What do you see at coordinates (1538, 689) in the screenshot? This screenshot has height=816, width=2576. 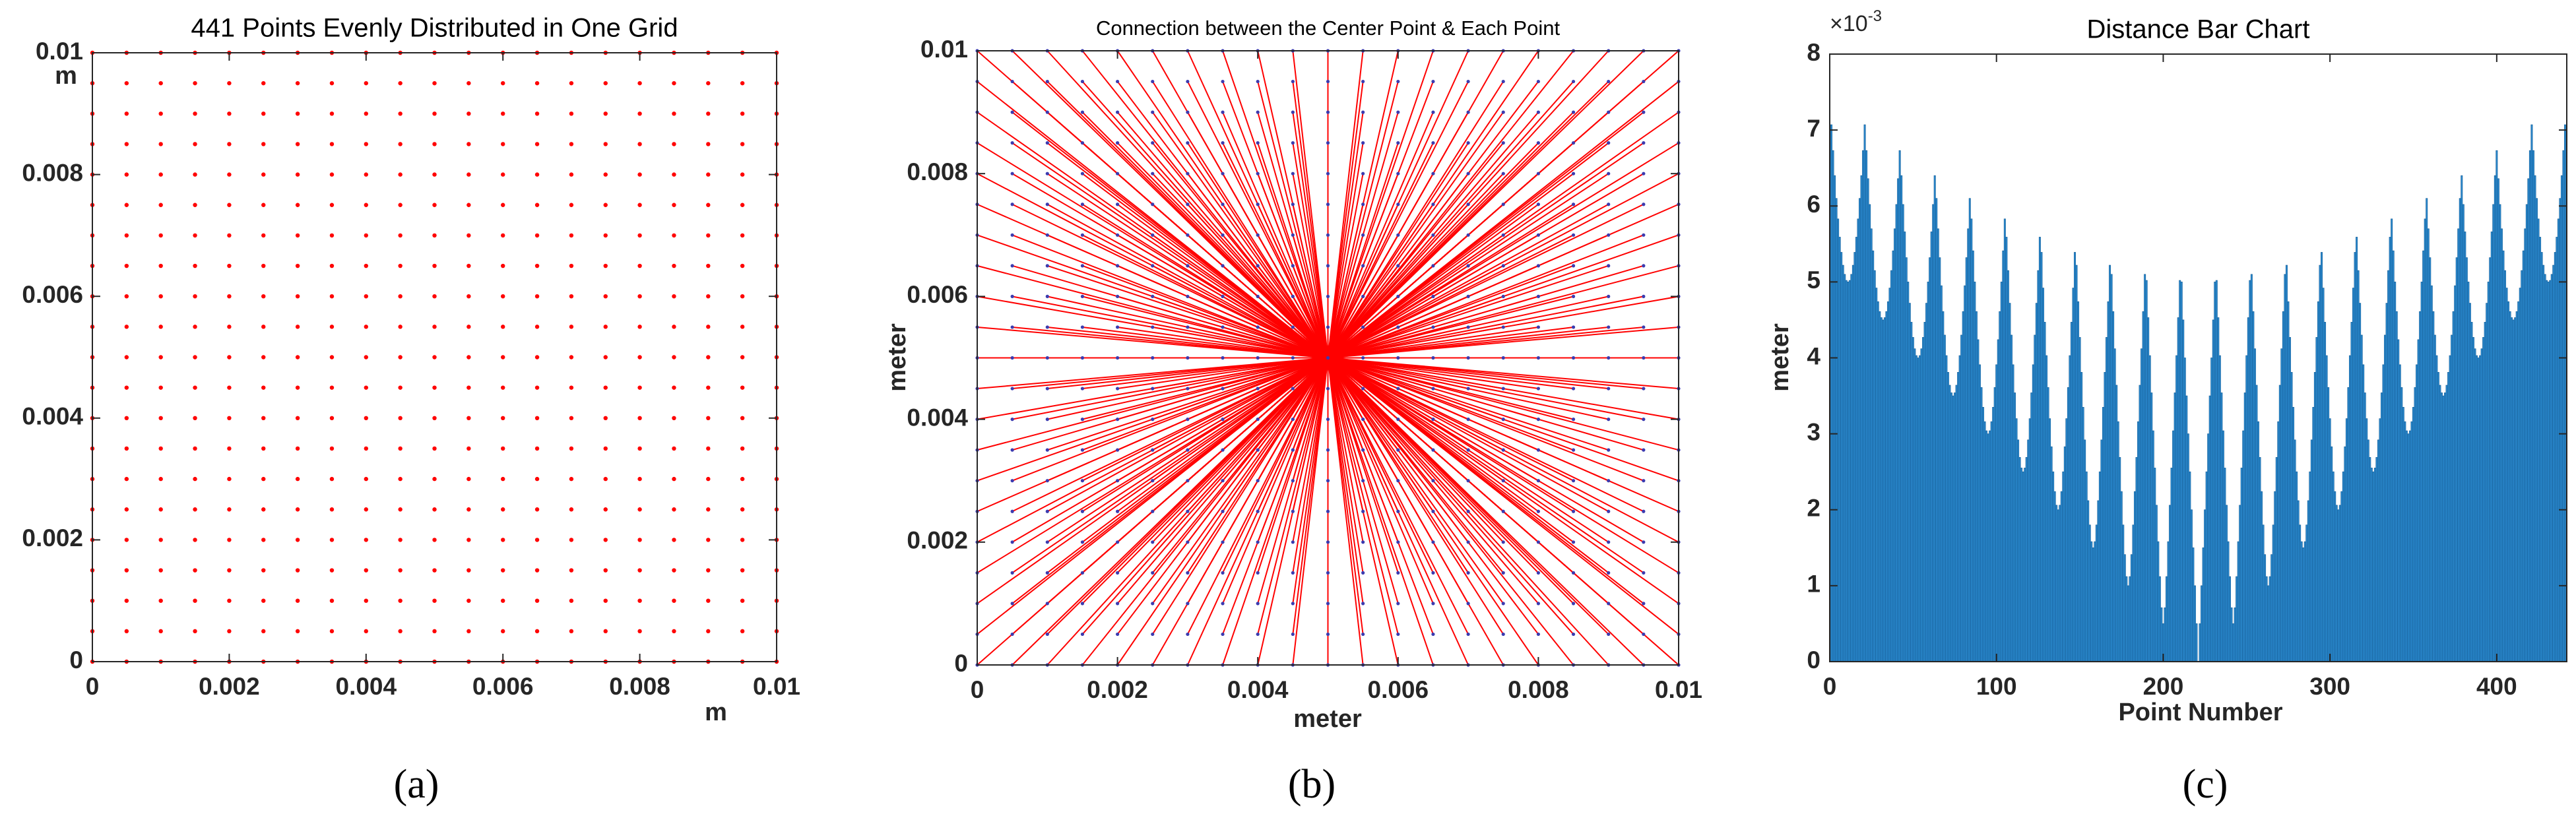 I see `x-tick-label: 0.008` at bounding box center [1538, 689].